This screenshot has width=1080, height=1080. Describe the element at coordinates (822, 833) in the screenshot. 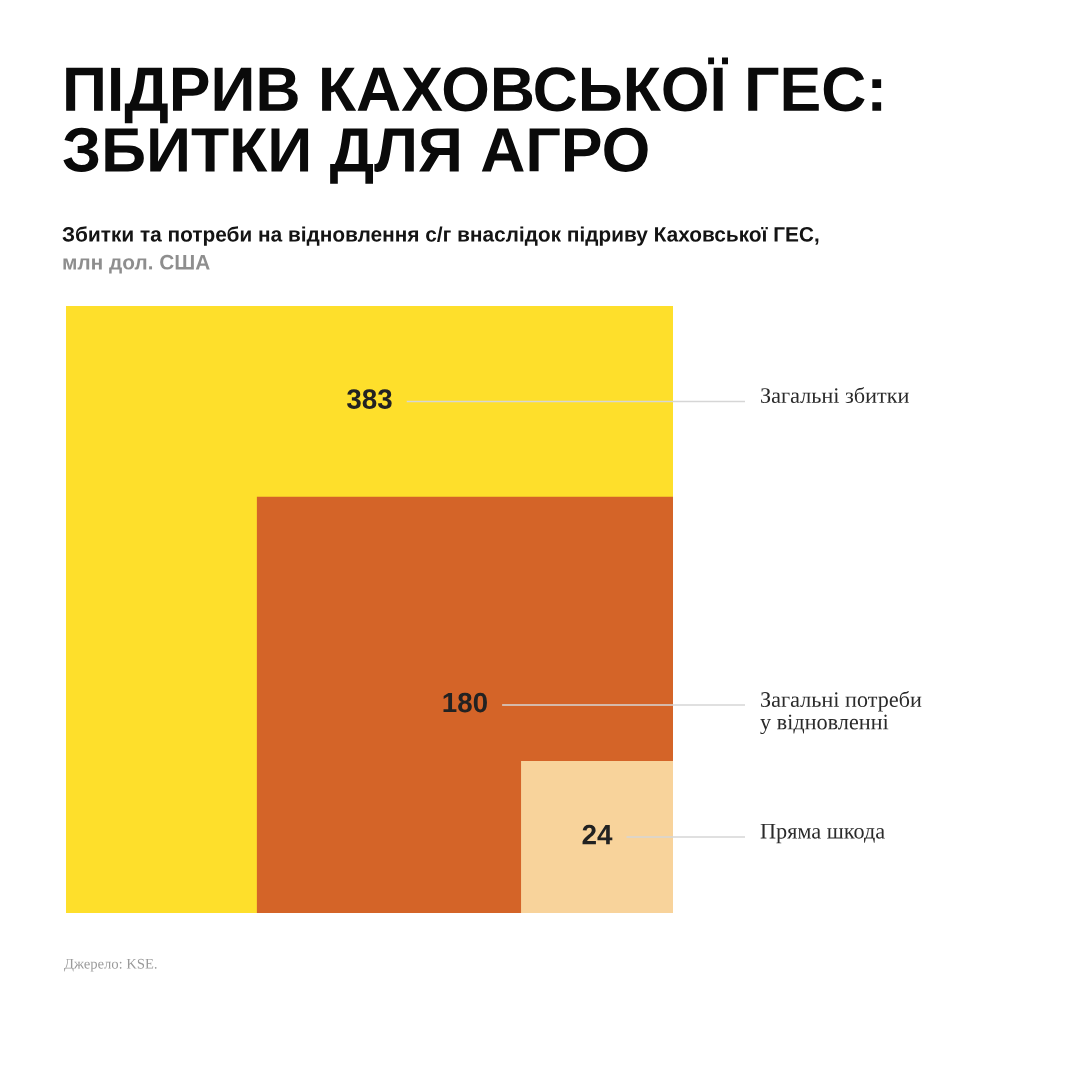

I see `category-label: Пряма шкода` at that location.